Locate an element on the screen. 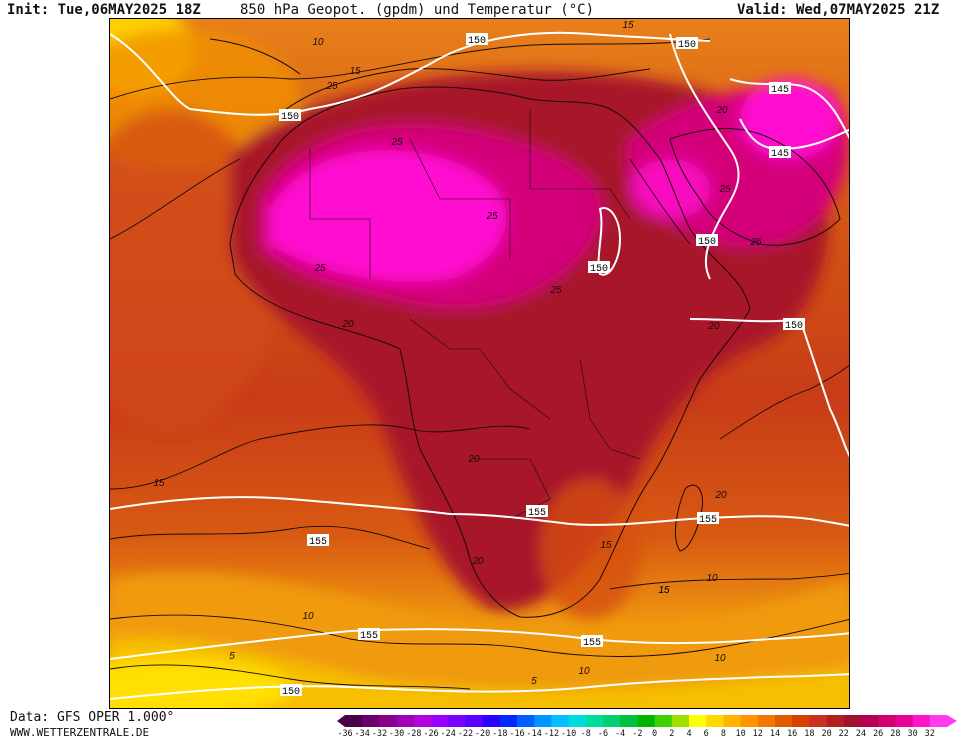 The width and height of the screenshot is (959, 741). scale-tick-label: -22 is located at coordinates (465, 734).